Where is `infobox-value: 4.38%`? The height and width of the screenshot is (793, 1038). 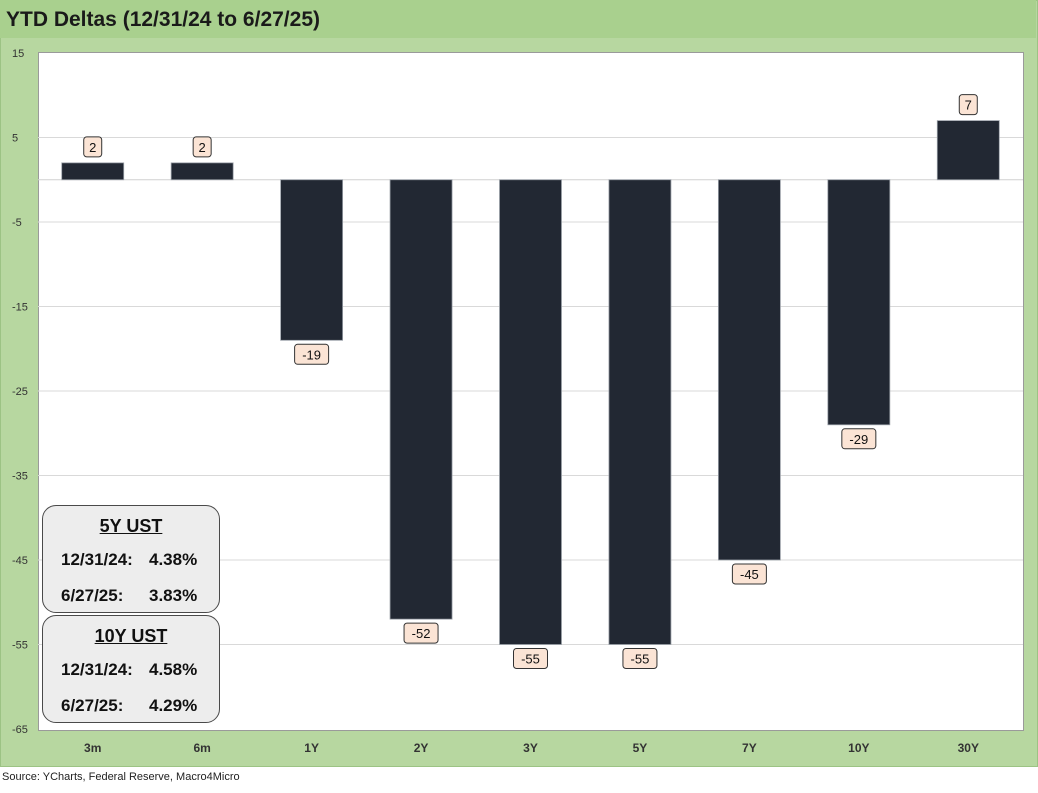 infobox-value: 4.38% is located at coordinates (173, 559).